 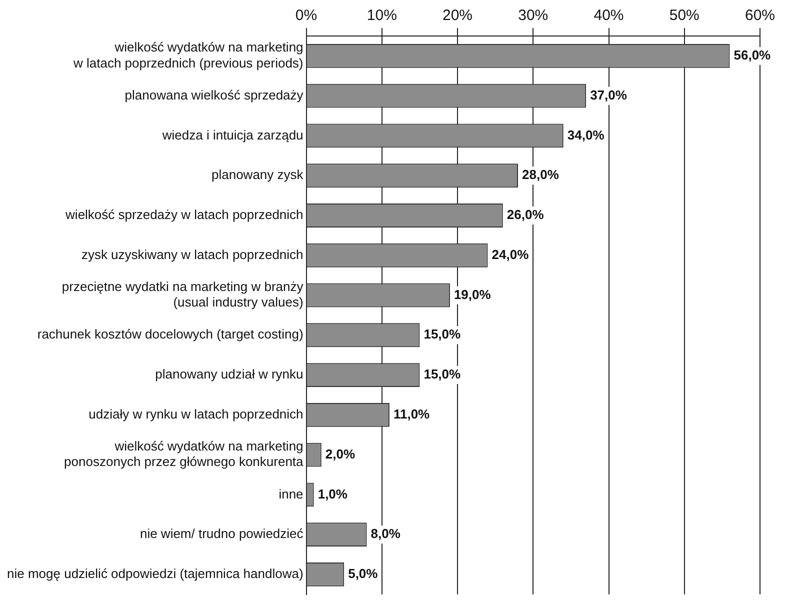 What do you see at coordinates (609, 15) in the screenshot?
I see `x-tick-label: 40%` at bounding box center [609, 15].